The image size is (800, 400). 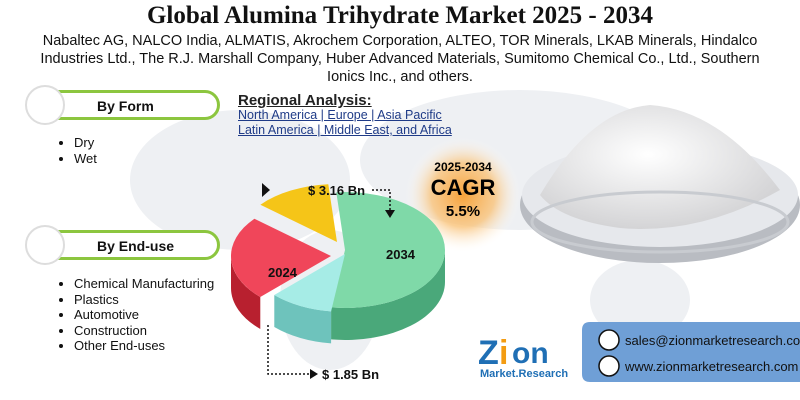 I want to click on segment-pill: By End-use, so click(x=122, y=245).